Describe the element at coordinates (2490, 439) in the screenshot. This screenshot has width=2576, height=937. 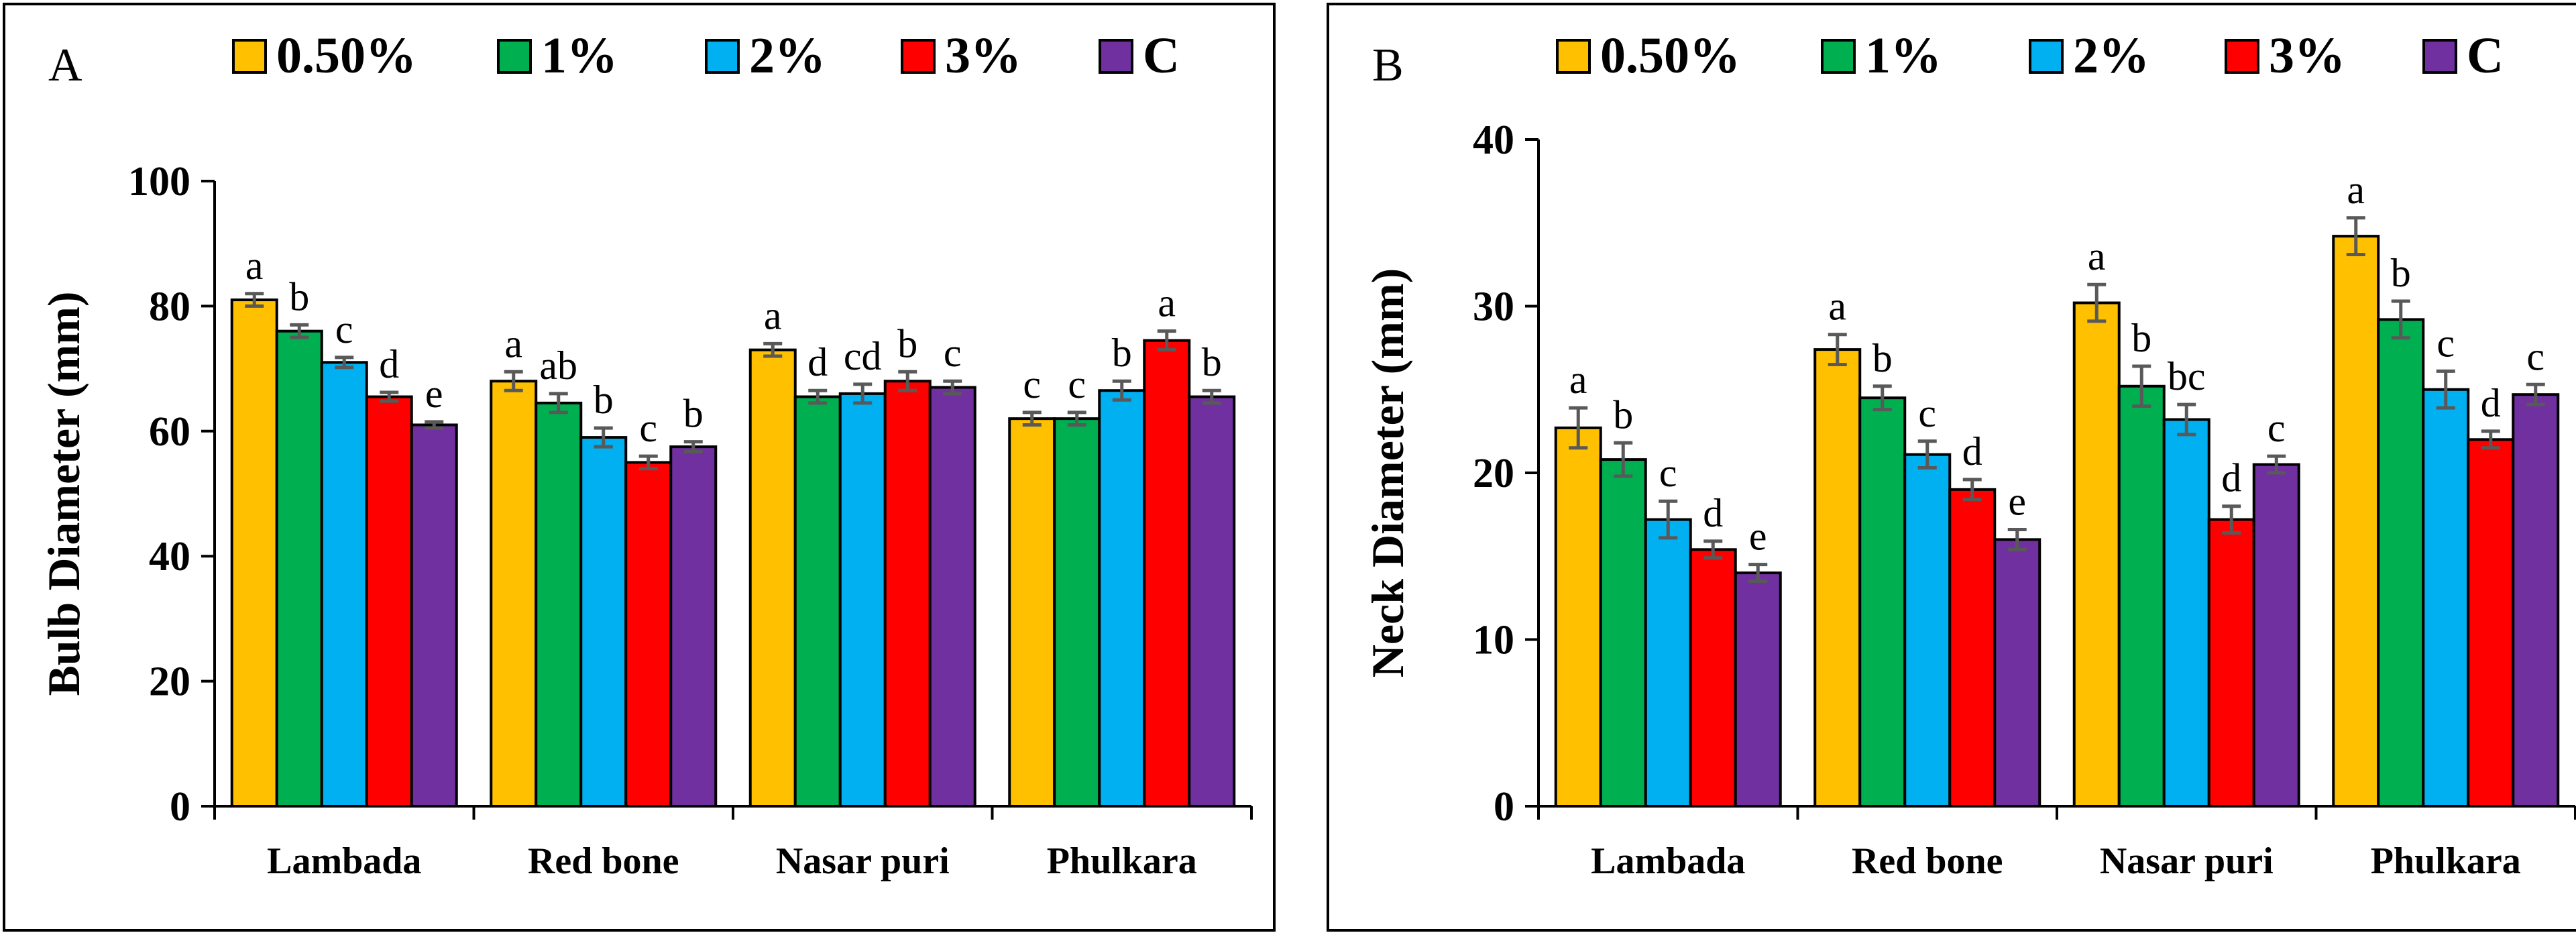
I see `error-bar-phulkara-3pct` at that location.